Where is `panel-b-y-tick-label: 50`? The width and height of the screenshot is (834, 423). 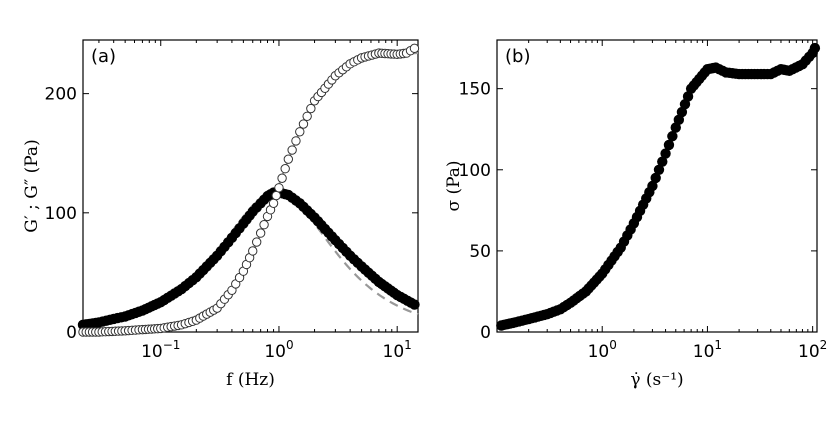
panel-b-y-tick-label: 50 is located at coordinates (480, 252).